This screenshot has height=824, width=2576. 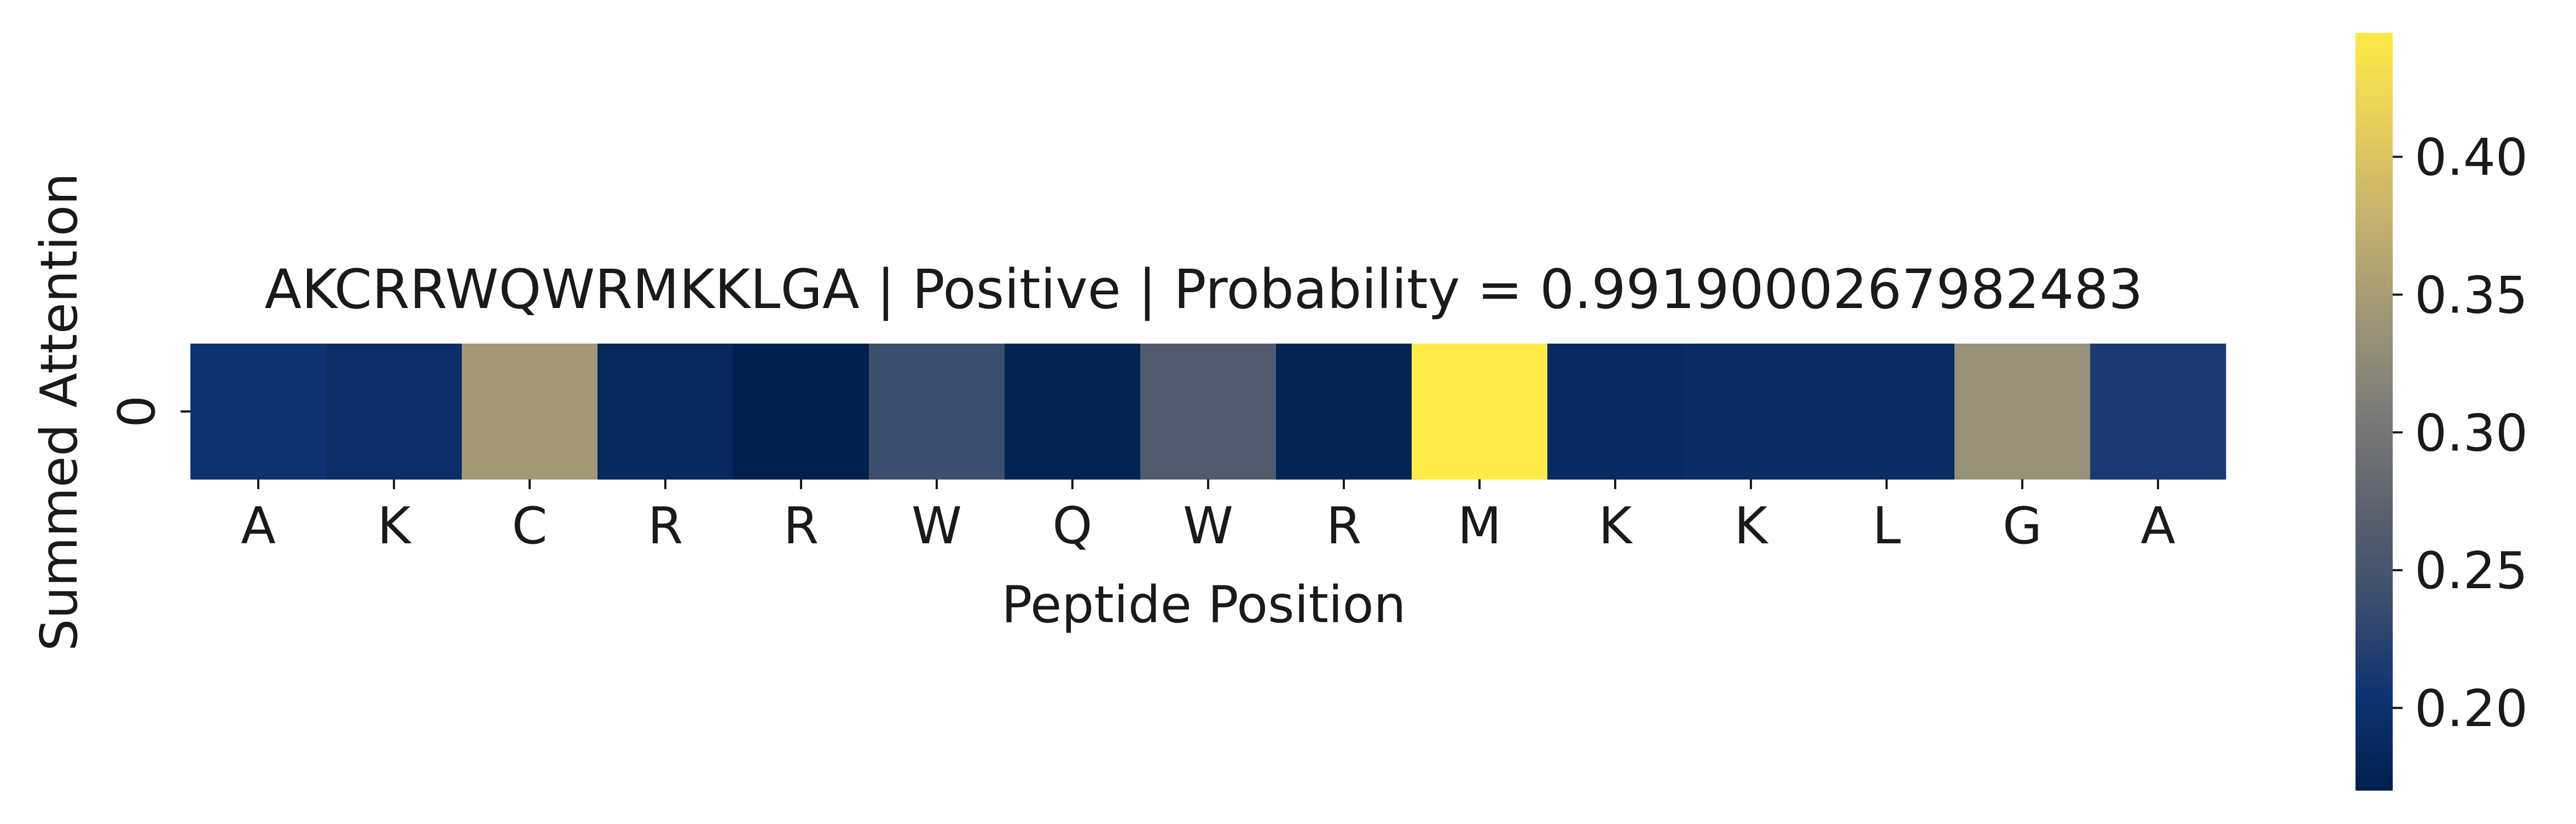 What do you see at coordinates (2472, 570) in the screenshot?
I see `colorbar-tick-label: 0.25` at bounding box center [2472, 570].